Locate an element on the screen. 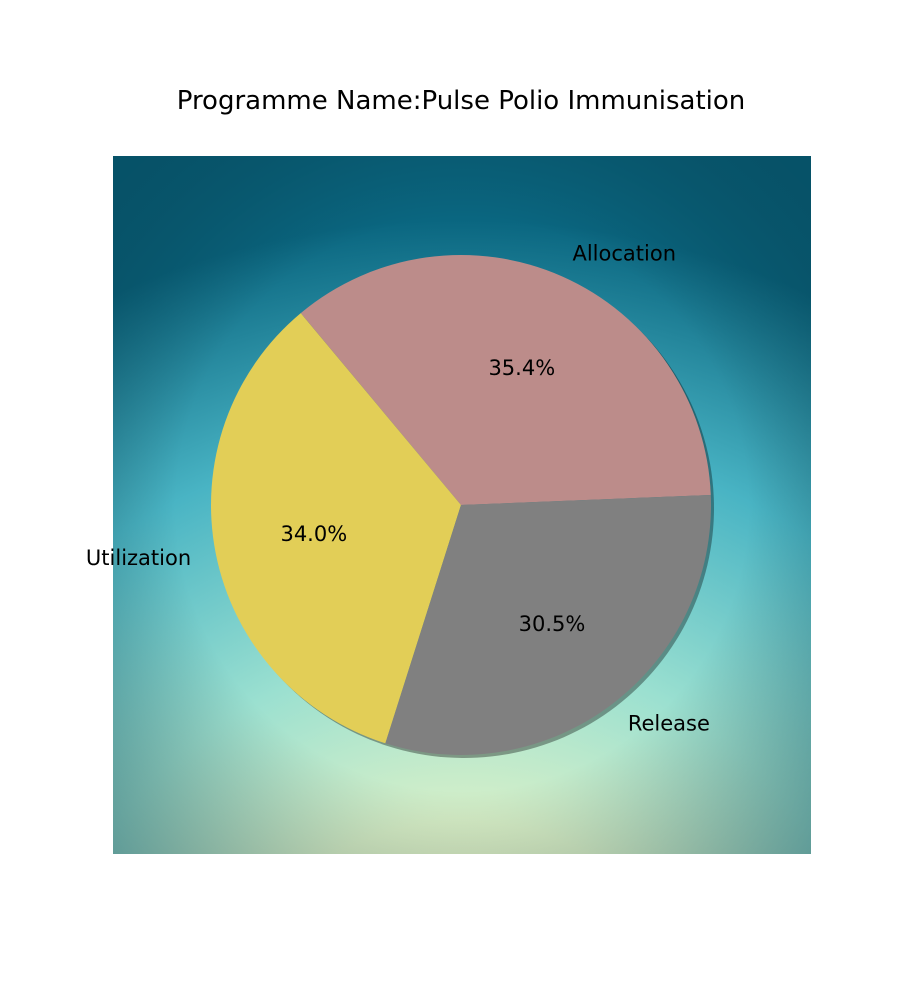 The height and width of the screenshot is (1000, 900). slice-percent-release: 30.5% is located at coordinates (552, 624).